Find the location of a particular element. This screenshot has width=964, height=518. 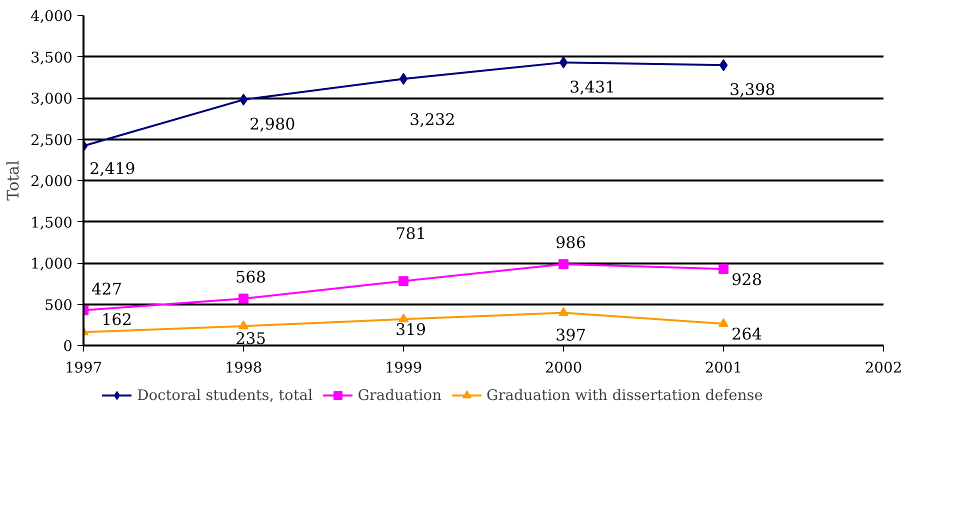

y-tick-label: 1,500 is located at coordinates (51, 223).